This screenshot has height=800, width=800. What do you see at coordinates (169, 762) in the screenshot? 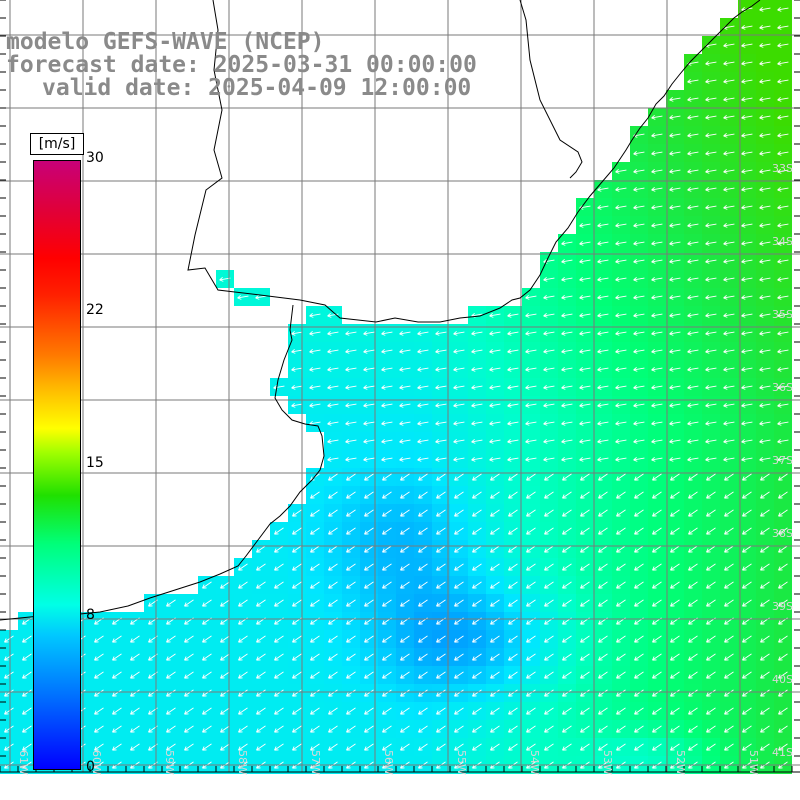
I see `lon-label: 59W` at bounding box center [169, 762].